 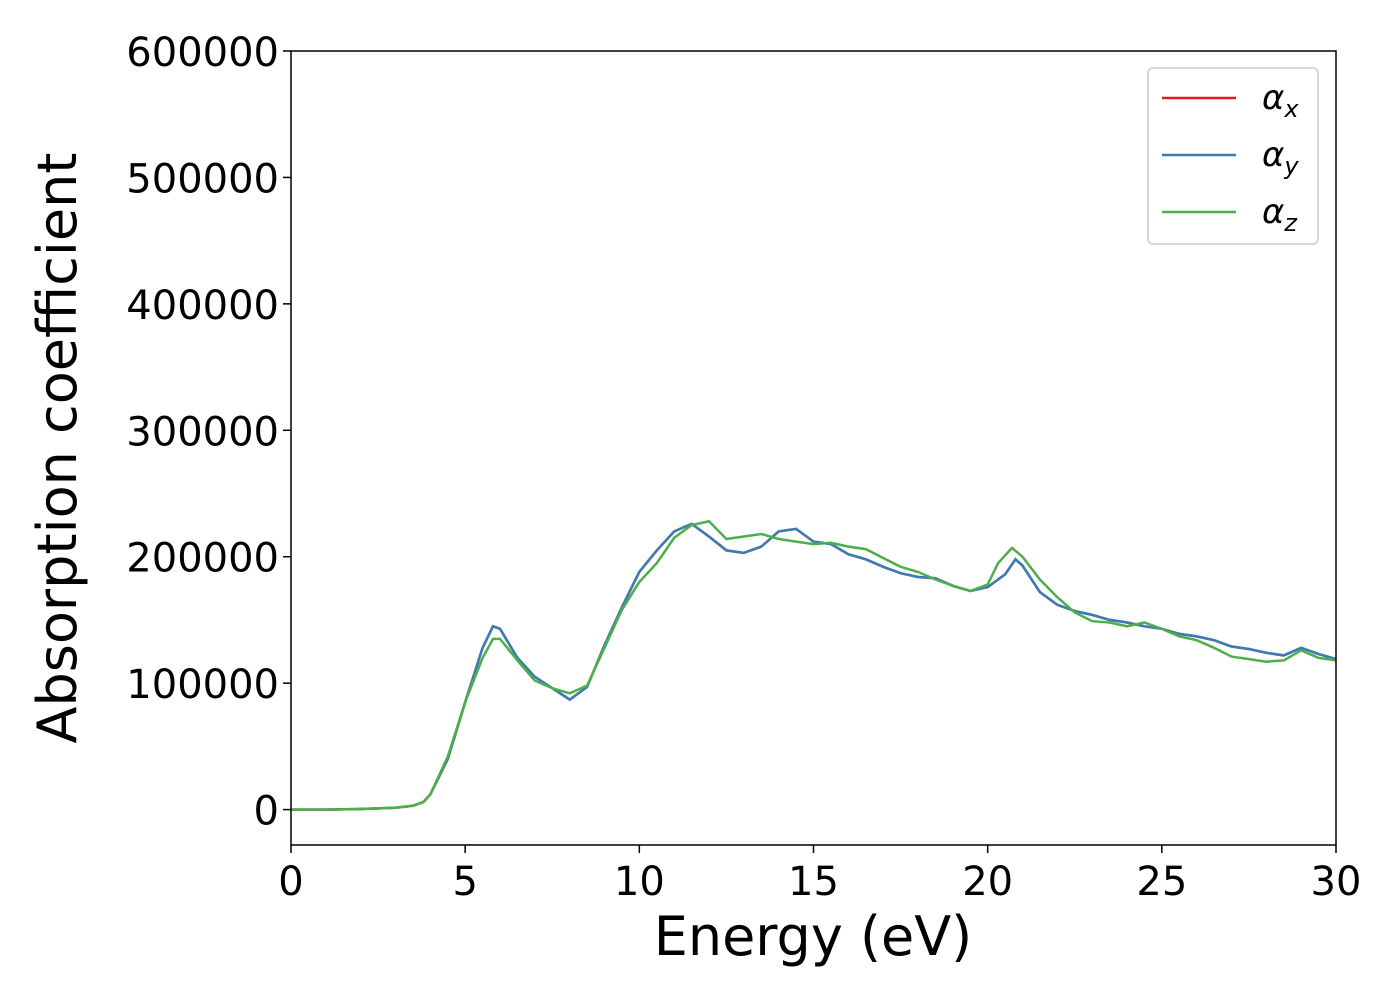 I want to click on x-tick-label: 0, so click(x=290, y=882).